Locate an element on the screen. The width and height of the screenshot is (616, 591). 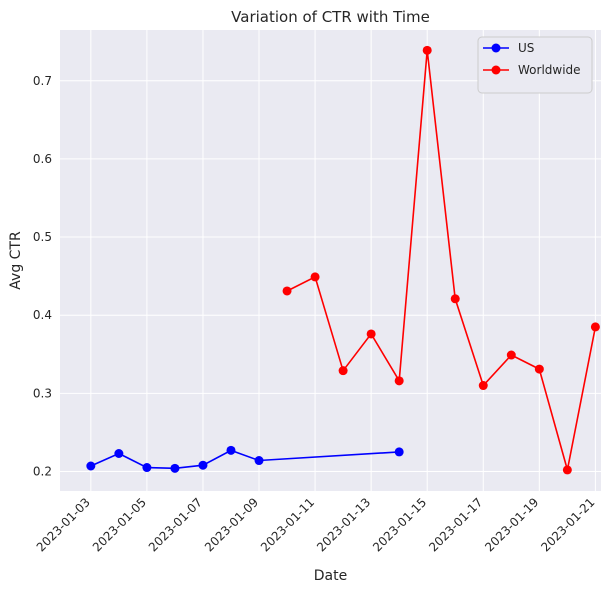
x-tick-label: 2023-01-19 is located at coordinates (511, 524).